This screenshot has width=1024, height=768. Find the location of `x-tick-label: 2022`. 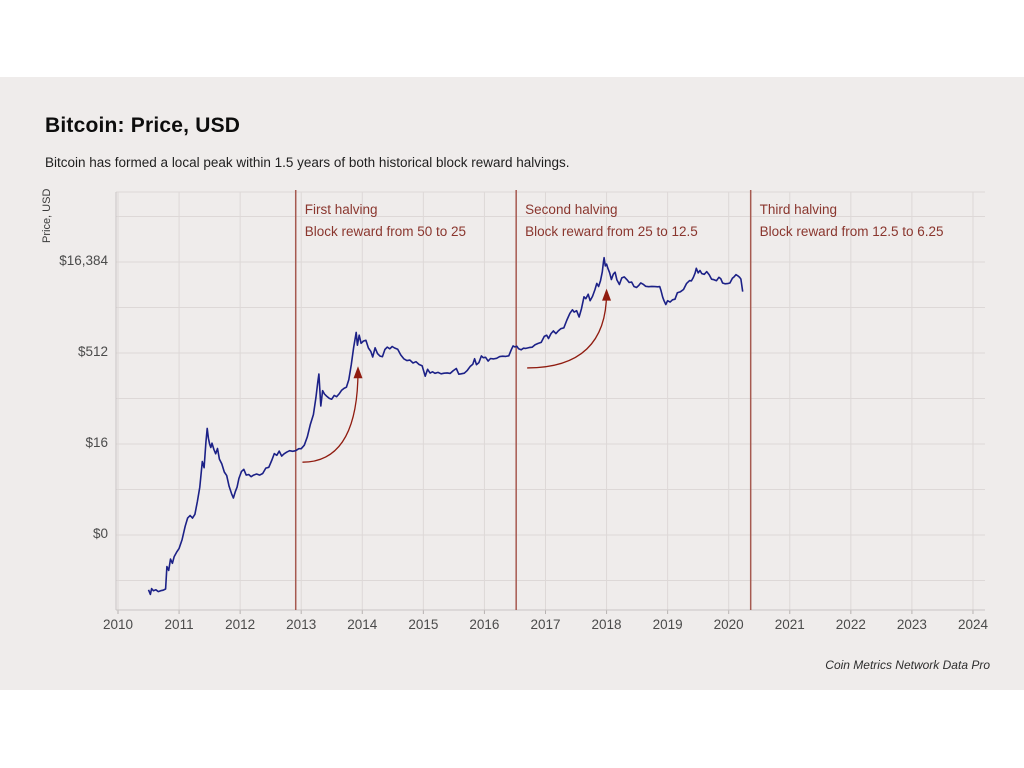

x-tick-label: 2022 is located at coordinates (850, 624).